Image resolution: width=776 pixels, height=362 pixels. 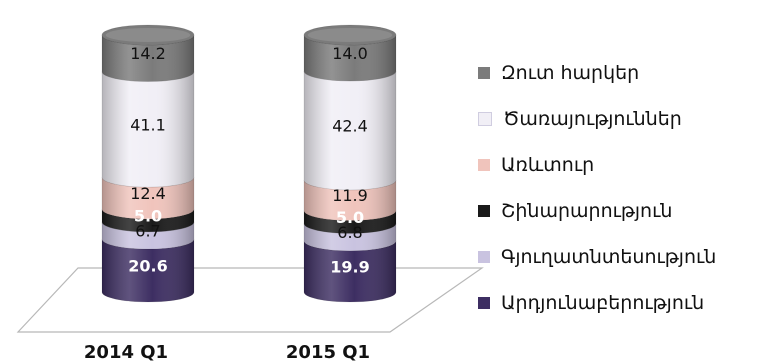 I want to click on legend-label: Շինարարություն, so click(x=587, y=211).